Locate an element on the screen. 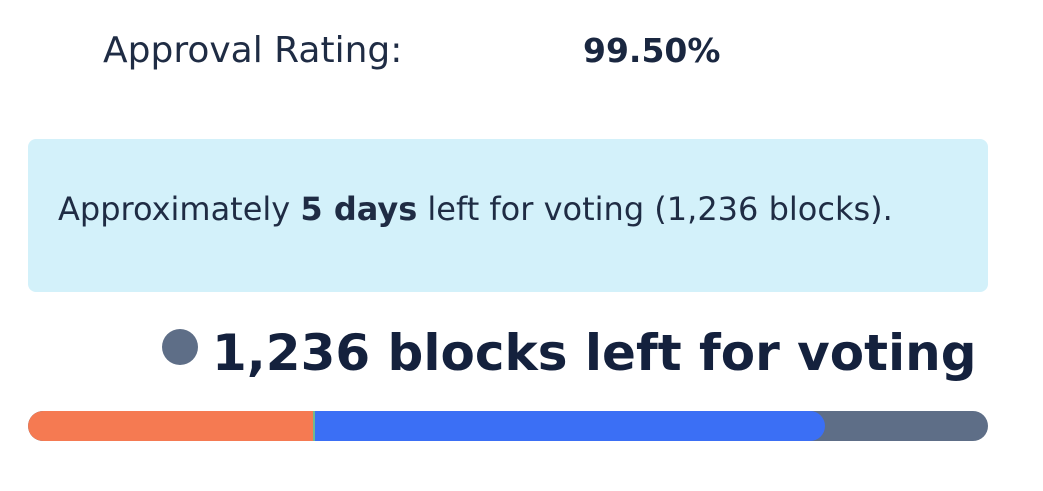 The image size is (1043, 491). voting-progress-bar is located at coordinates (508, 426).